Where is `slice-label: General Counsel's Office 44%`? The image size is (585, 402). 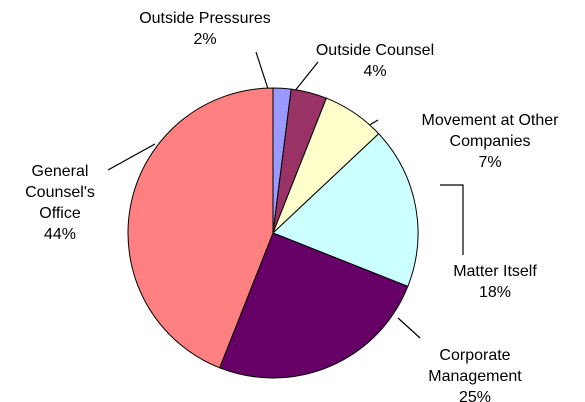 slice-label: General Counsel's Office 44% is located at coordinates (60, 203).